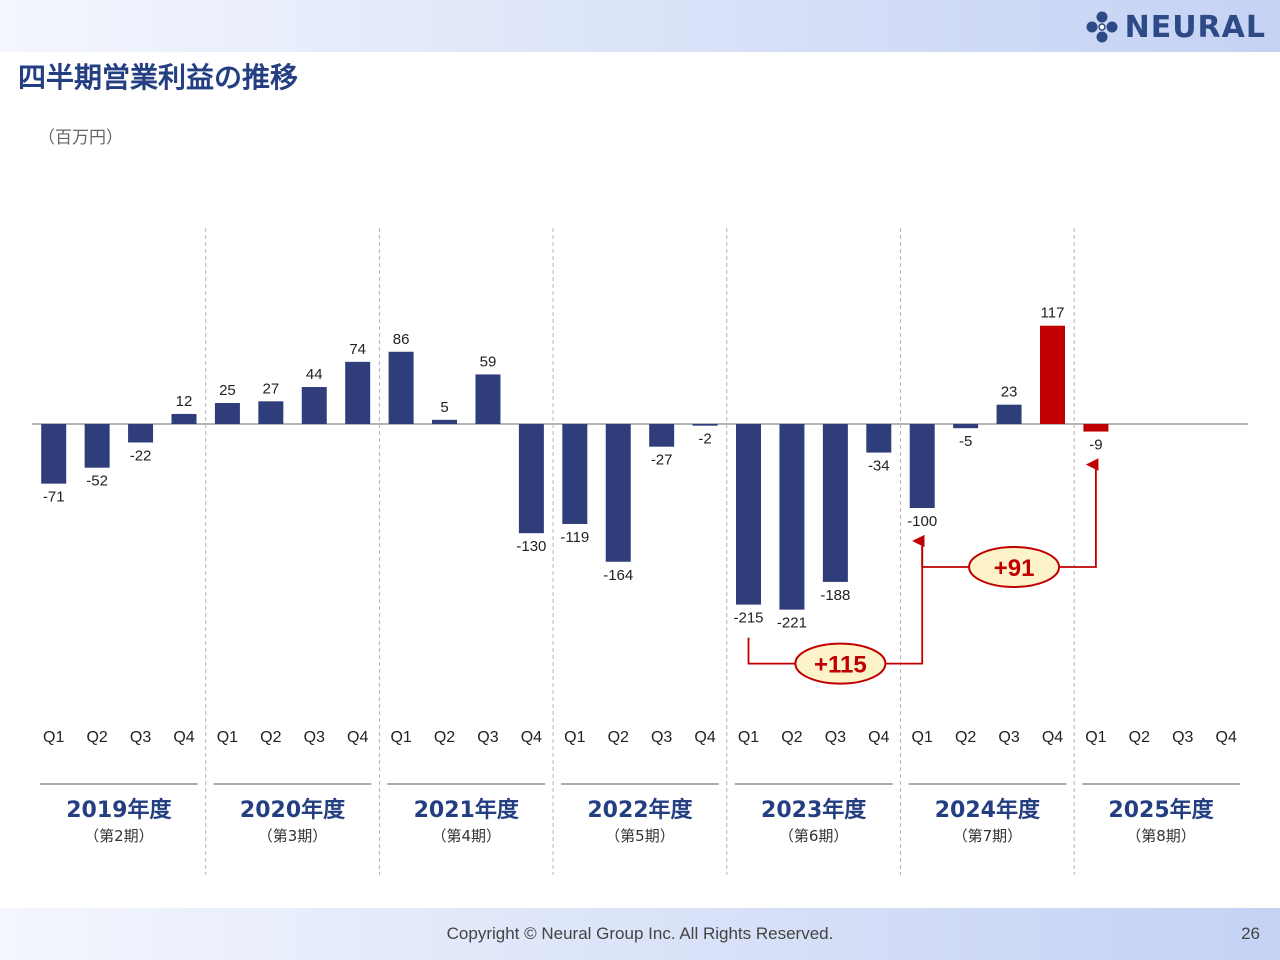 The height and width of the screenshot is (960, 1280). What do you see at coordinates (1102, 27) in the screenshot?
I see `neural-logo-icon` at bounding box center [1102, 27].